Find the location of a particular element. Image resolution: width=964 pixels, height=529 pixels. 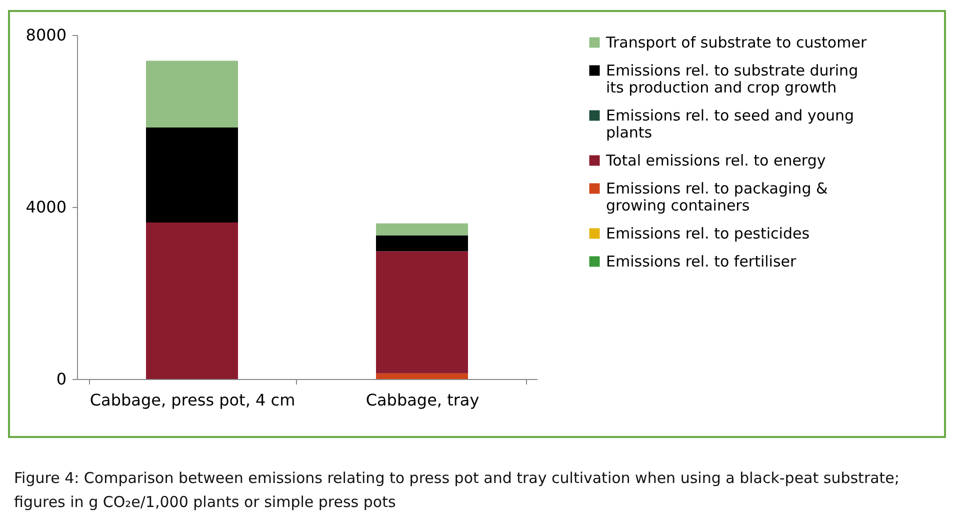

x-tick-label: Cabbage, press pot, 4 cm is located at coordinates (193, 400).